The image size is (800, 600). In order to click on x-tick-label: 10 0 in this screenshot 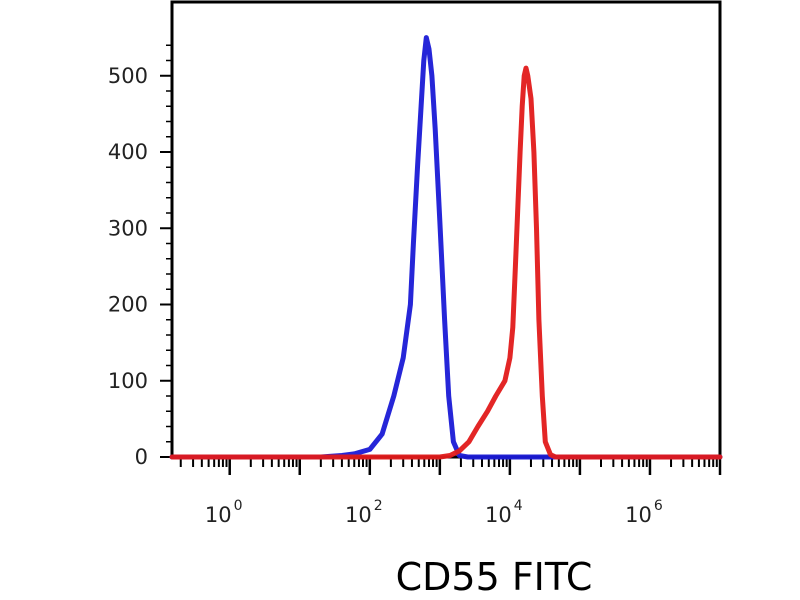, I will do `click(224, 512)`.